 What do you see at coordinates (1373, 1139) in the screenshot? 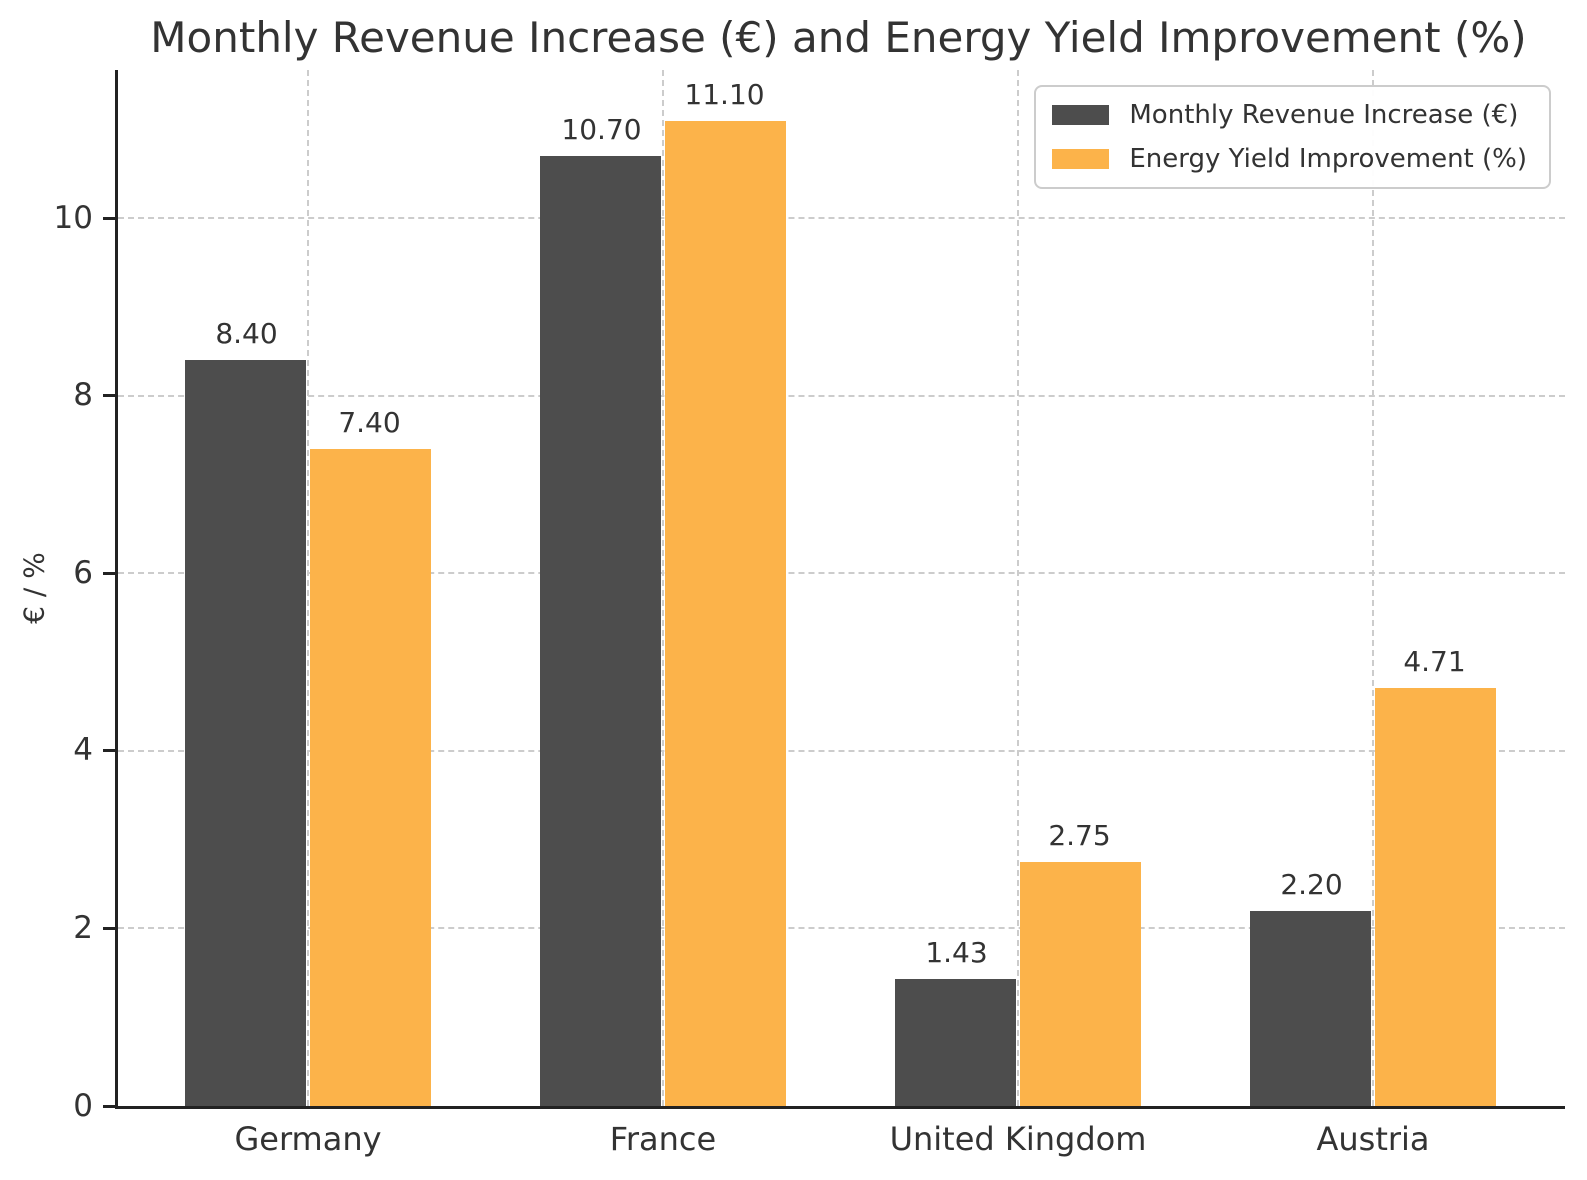
I see `x-tick-label-austria: Austria` at bounding box center [1373, 1139].